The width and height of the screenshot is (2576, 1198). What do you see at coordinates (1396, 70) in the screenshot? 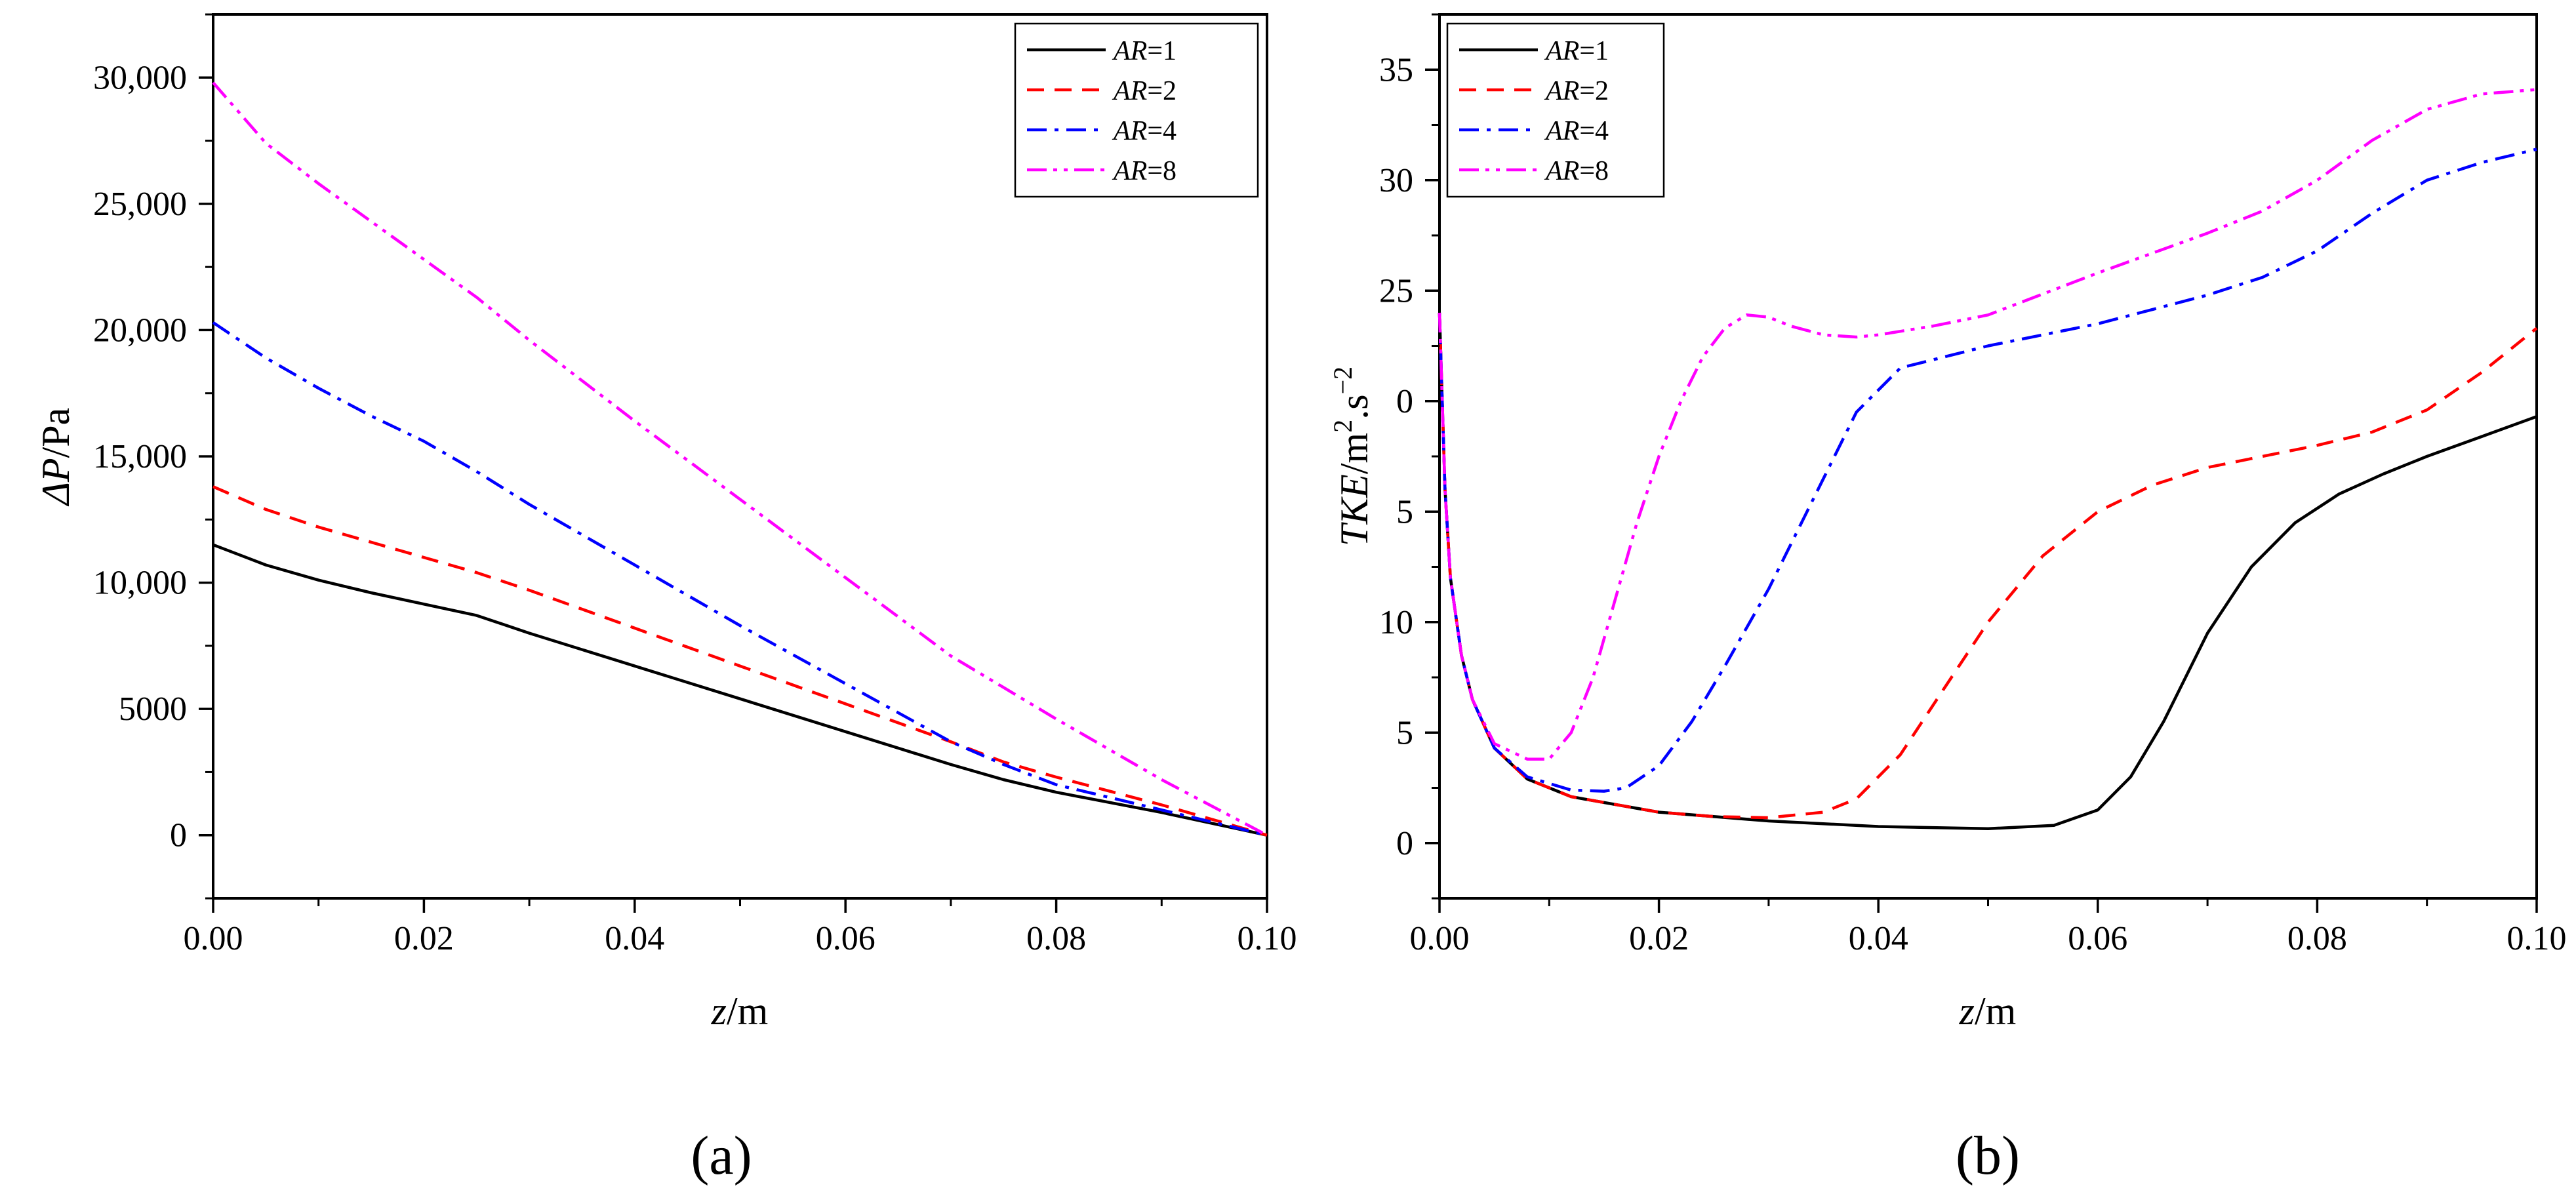
I see `y-tick-label-b: 35` at bounding box center [1396, 70].